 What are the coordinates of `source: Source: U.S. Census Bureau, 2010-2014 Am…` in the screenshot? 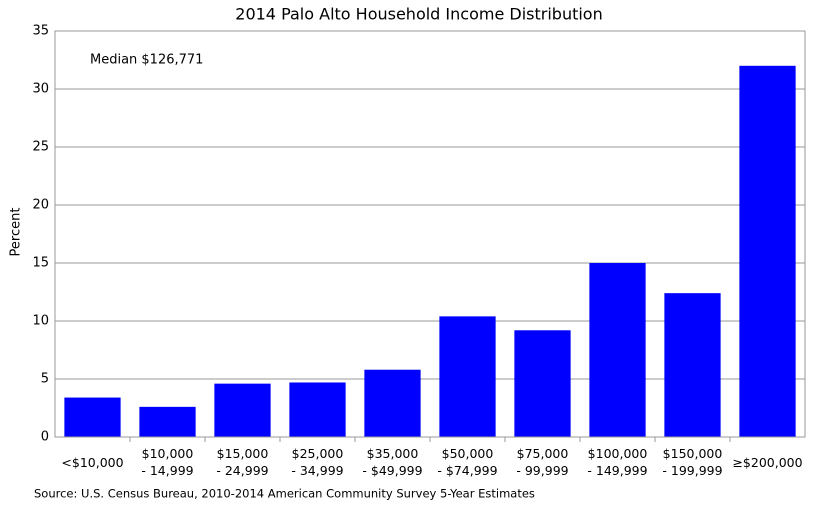 It's located at (284, 494).